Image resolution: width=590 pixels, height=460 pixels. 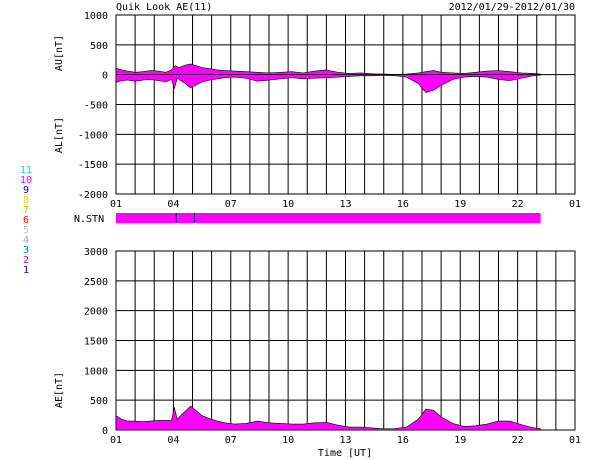 I want to click on bottom-y-tick-label: 500, so click(x=99, y=401).